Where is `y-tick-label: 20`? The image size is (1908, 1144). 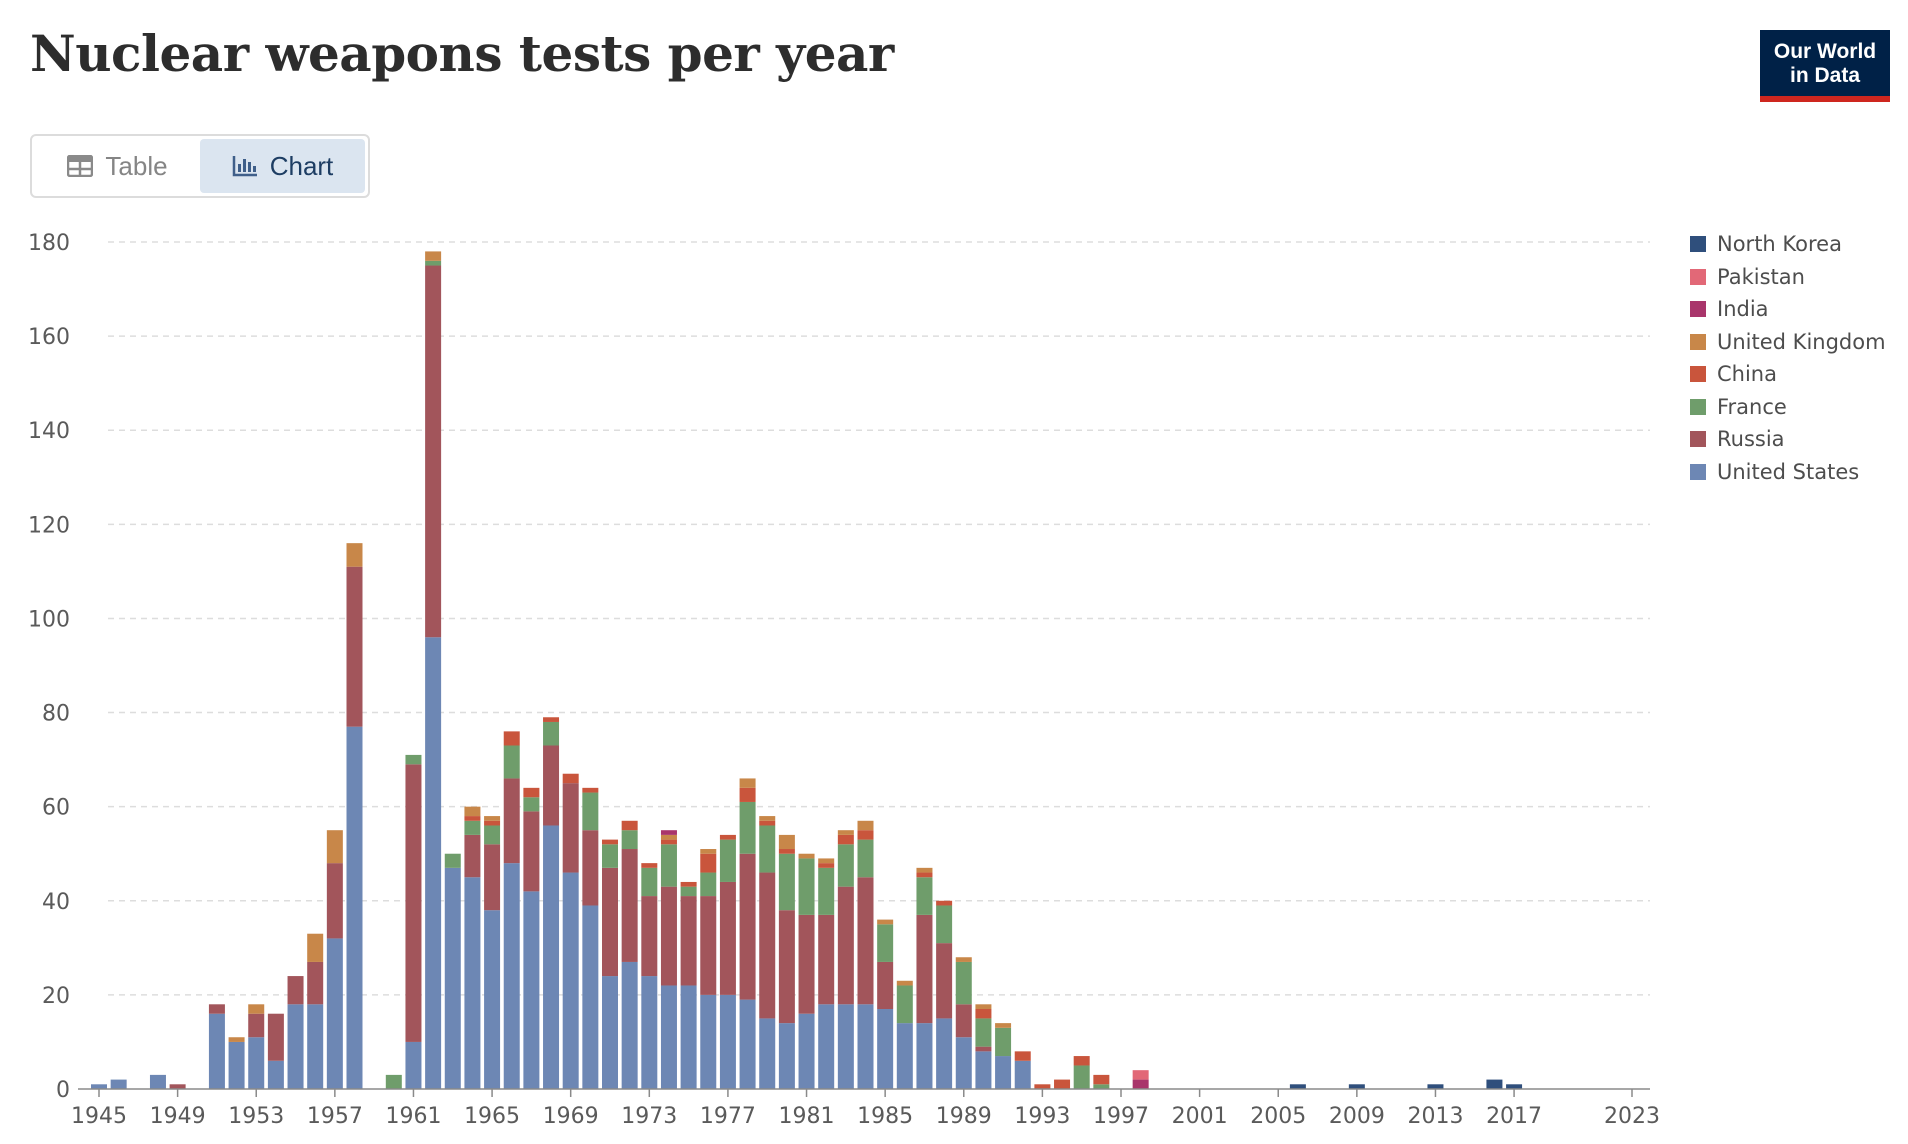
y-tick-label: 20 is located at coordinates (56, 996).